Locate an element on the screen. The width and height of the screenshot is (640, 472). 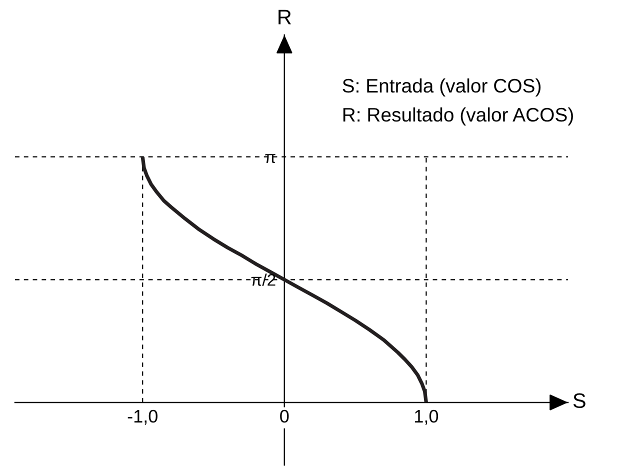
y-axis-title: R is located at coordinates (284, 17).